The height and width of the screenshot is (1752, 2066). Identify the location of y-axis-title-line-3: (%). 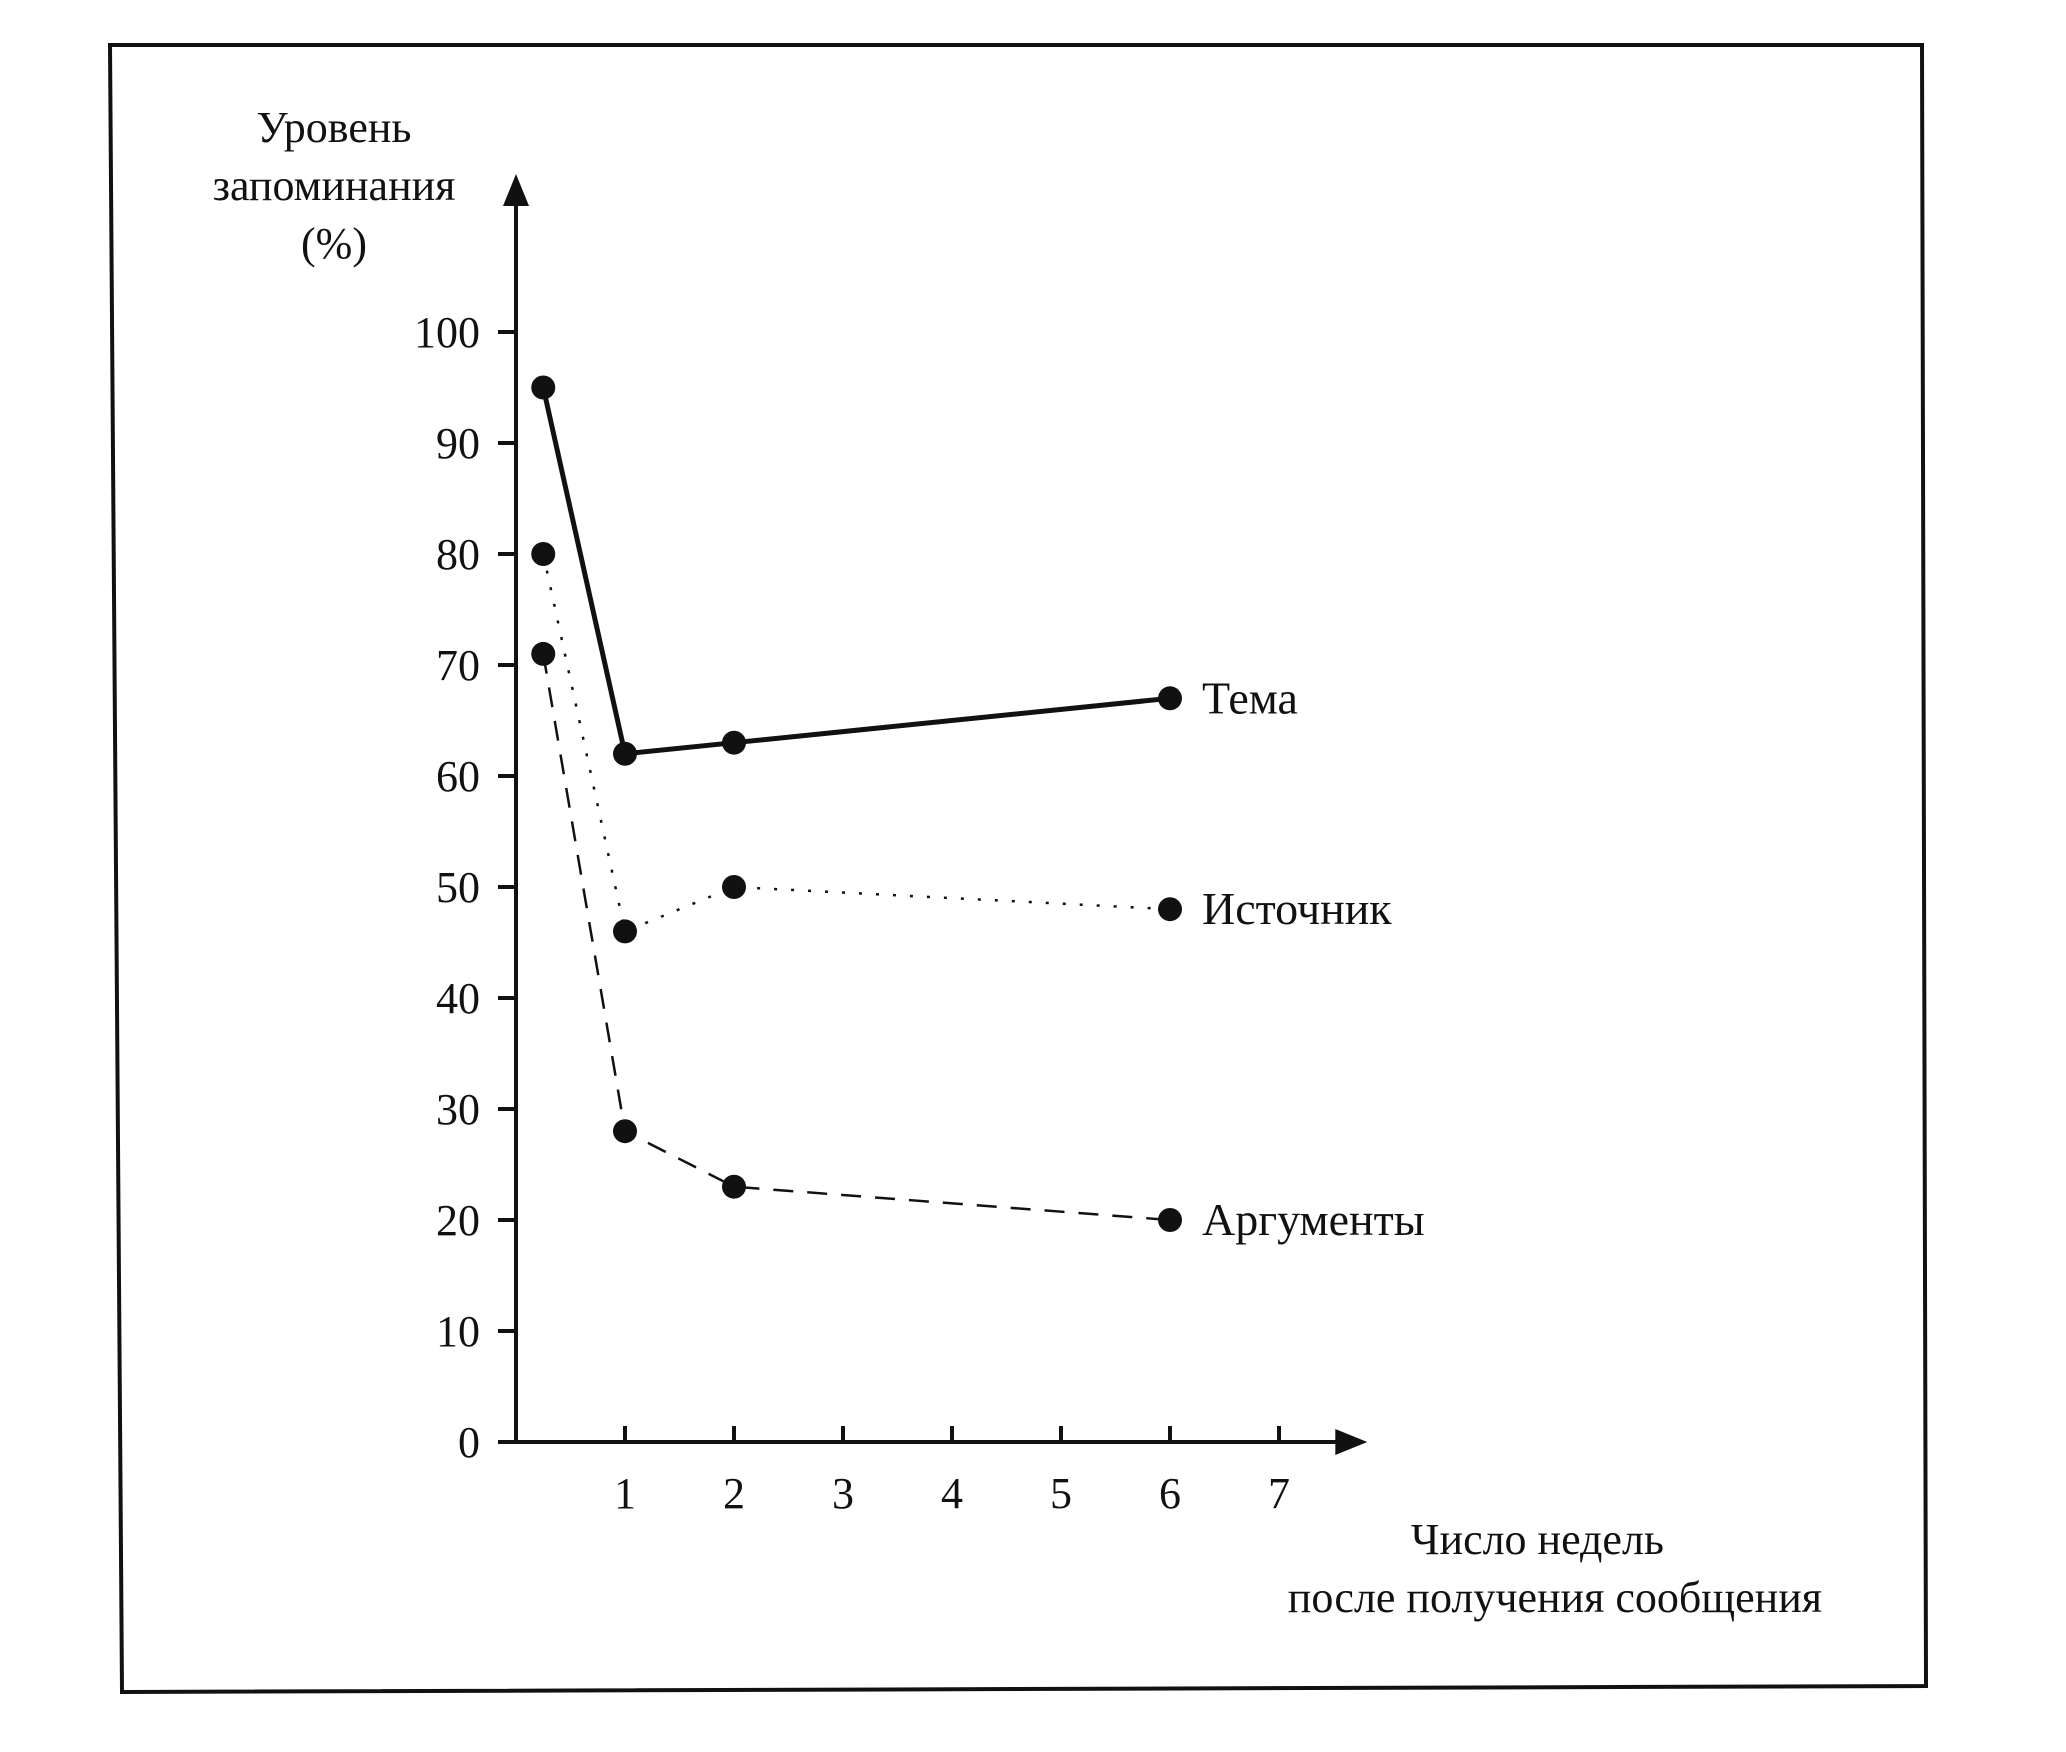
(334, 243).